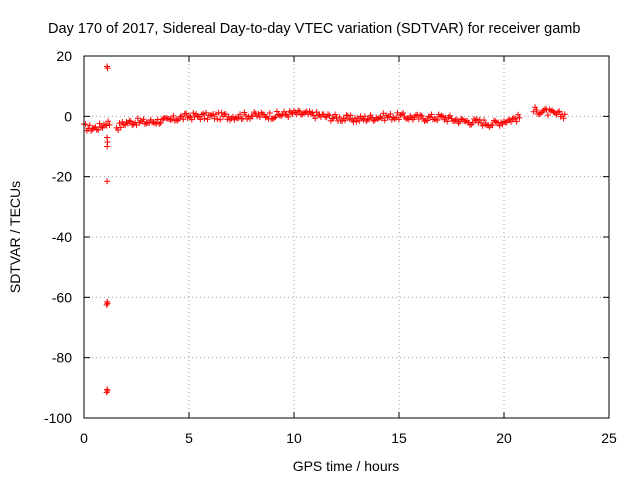 The width and height of the screenshot is (640, 480). Describe the element at coordinates (58, 418) in the screenshot. I see `y-tick-label: -100` at that location.